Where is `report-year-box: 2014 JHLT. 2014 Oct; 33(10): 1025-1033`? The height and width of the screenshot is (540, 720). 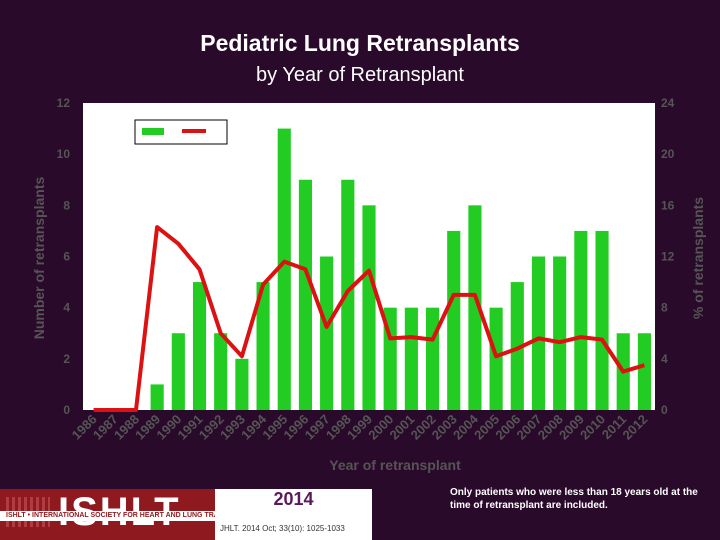
report-year-box: 2014 JHLT. 2014 Oct; 33(10): 1025-1033 is located at coordinates (293, 514).